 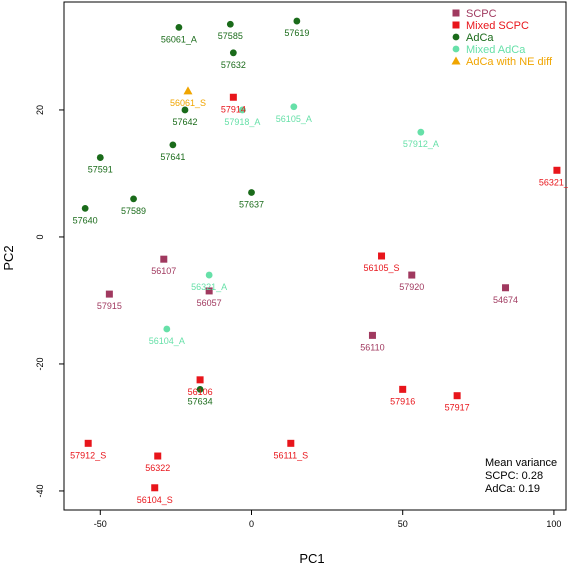 I want to click on point-label: 56110, so click(x=372, y=347).